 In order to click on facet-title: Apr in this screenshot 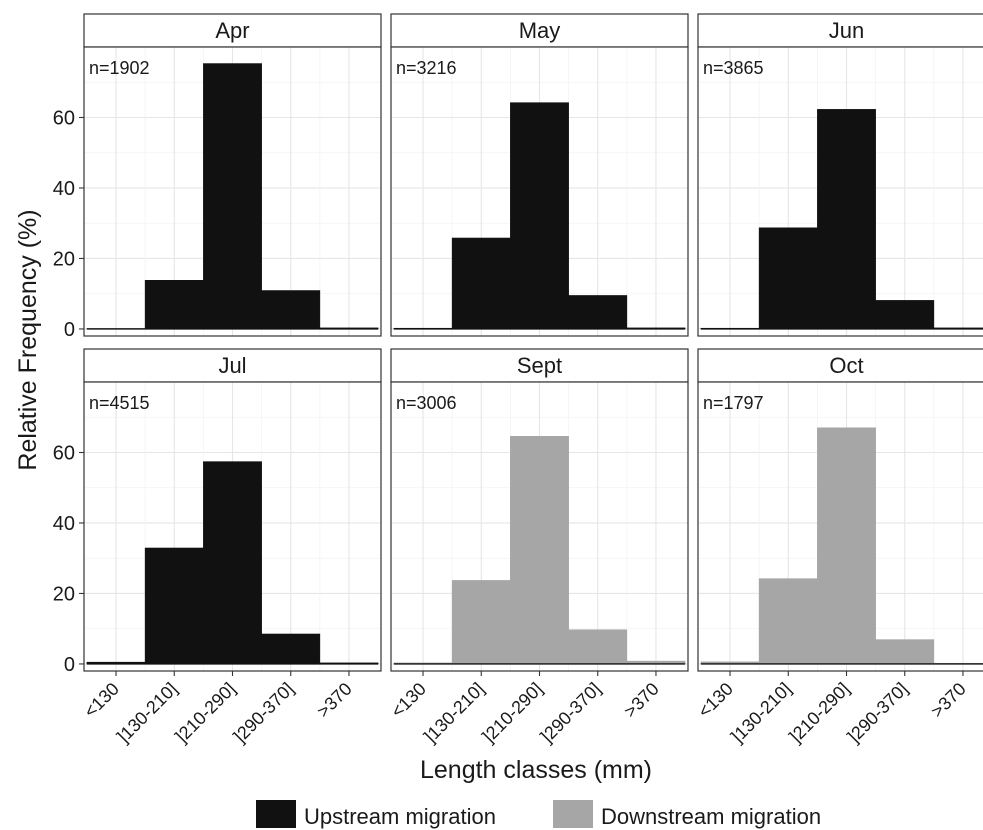, I will do `click(232, 30)`.